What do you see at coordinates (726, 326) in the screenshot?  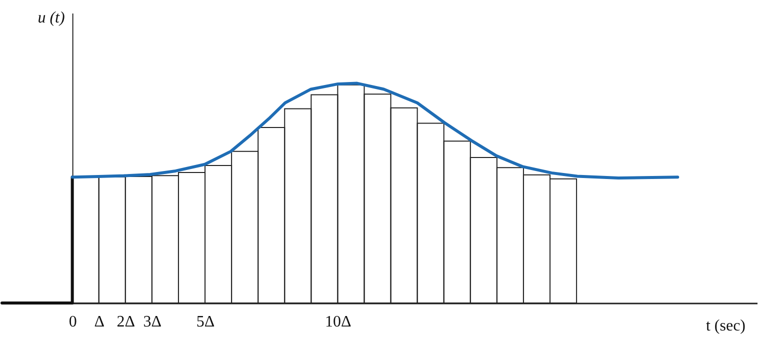 I see `x-axis-title: t (sec)` at bounding box center [726, 326].